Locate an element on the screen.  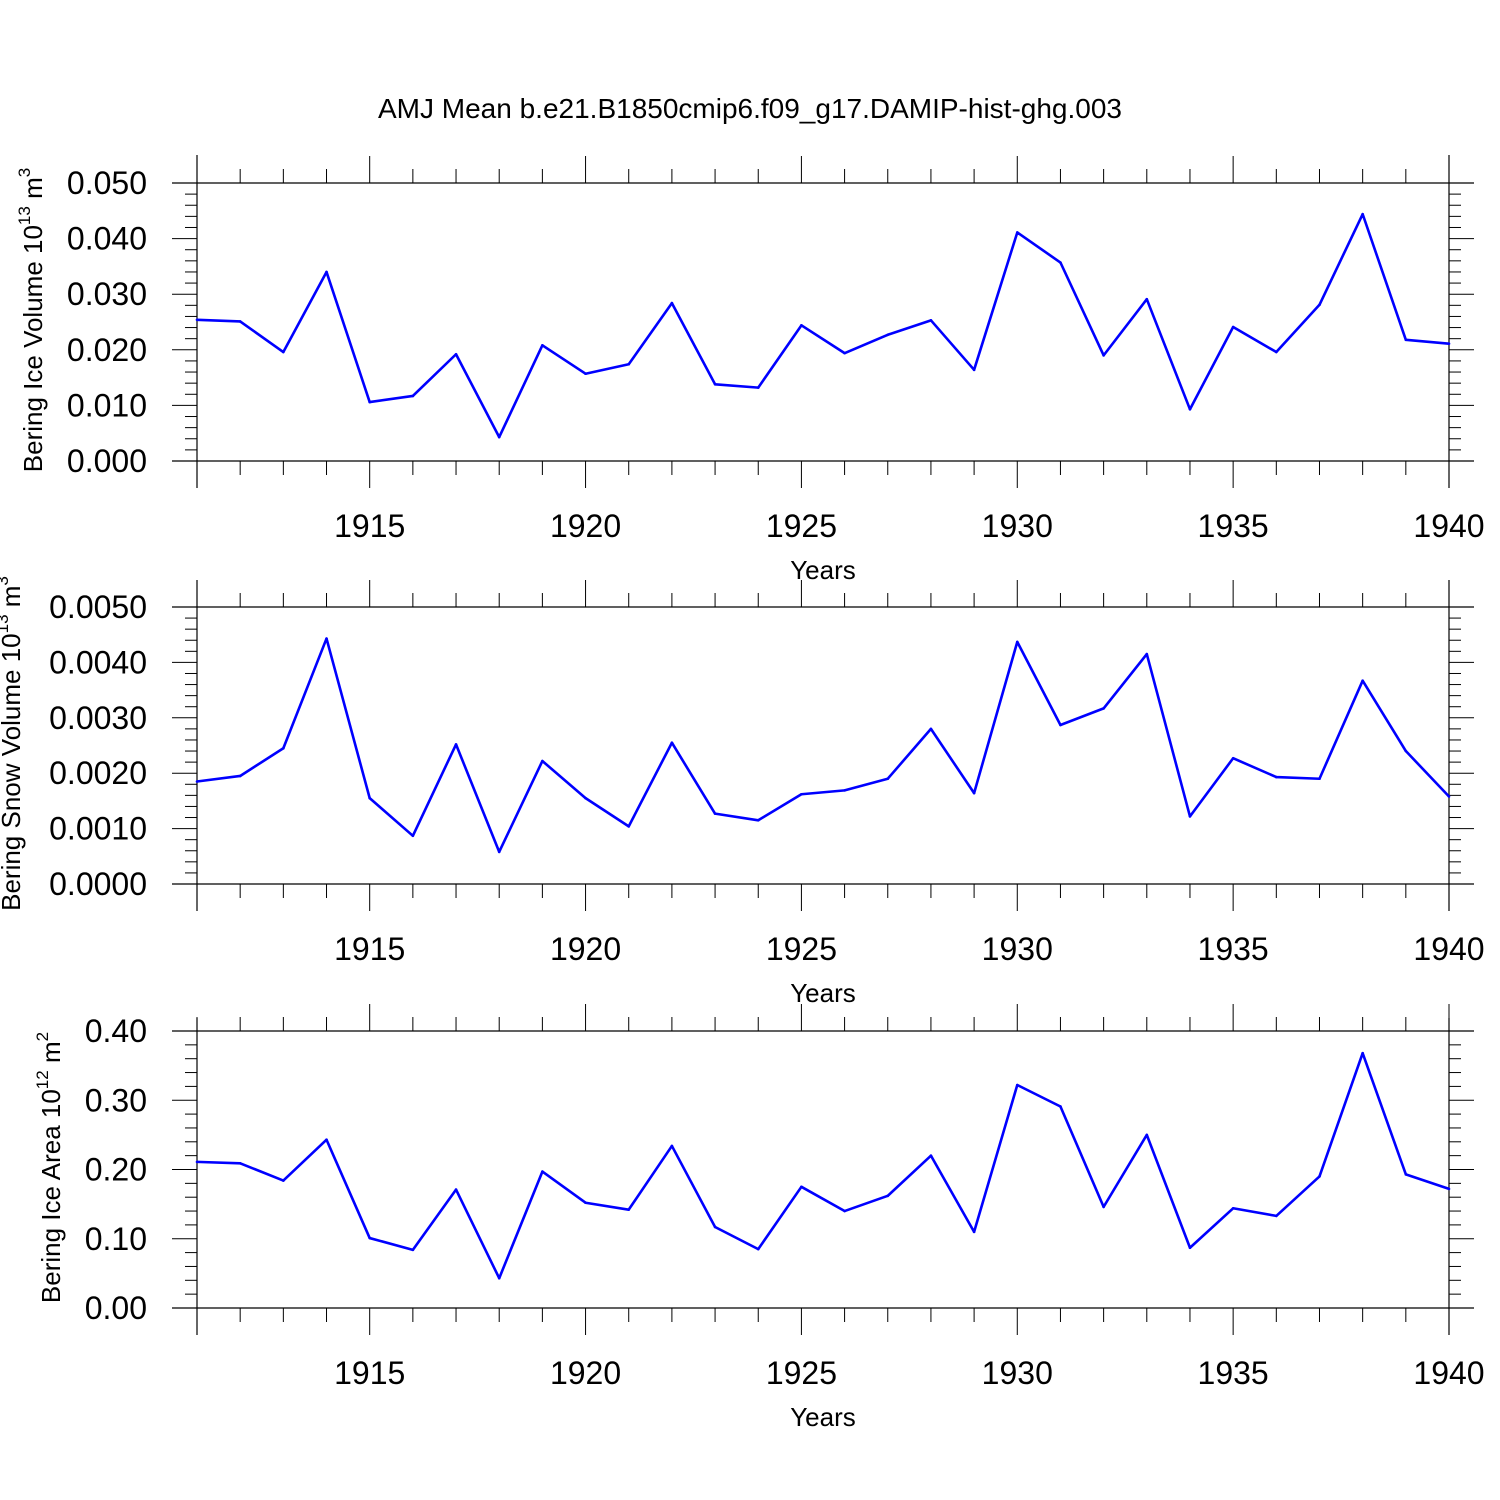
x-tick-label: 1935 is located at coordinates (1233, 1373).